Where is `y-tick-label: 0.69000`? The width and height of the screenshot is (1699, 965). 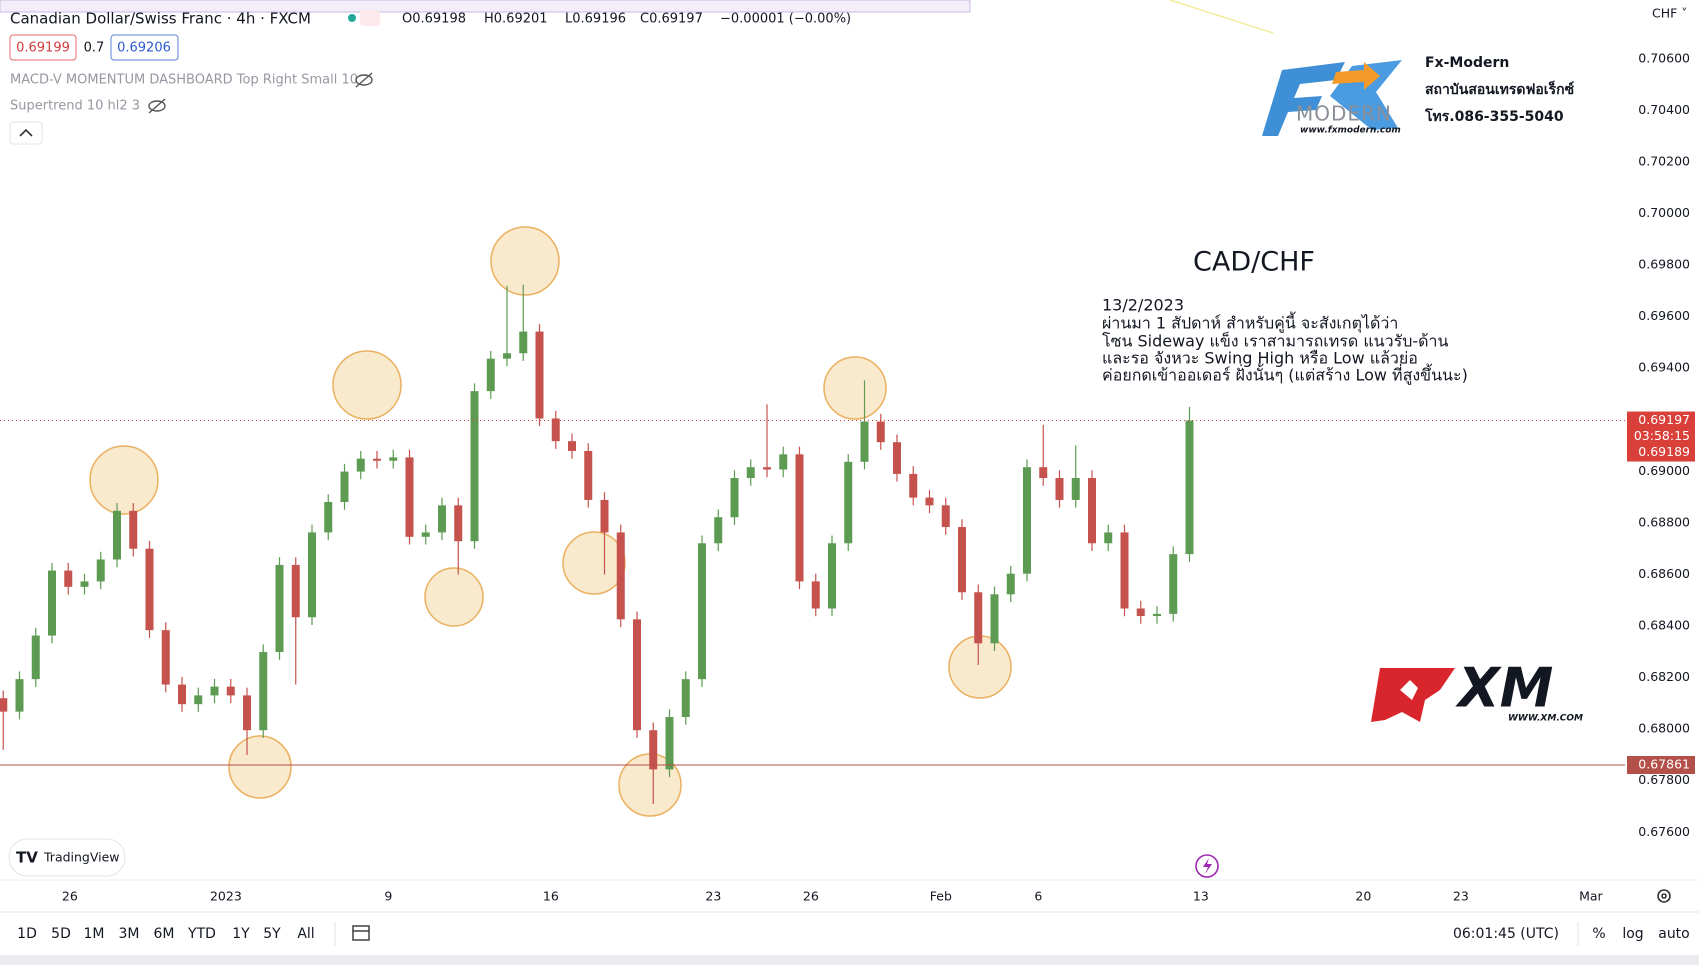
y-tick-label: 0.69000 is located at coordinates (1664, 470).